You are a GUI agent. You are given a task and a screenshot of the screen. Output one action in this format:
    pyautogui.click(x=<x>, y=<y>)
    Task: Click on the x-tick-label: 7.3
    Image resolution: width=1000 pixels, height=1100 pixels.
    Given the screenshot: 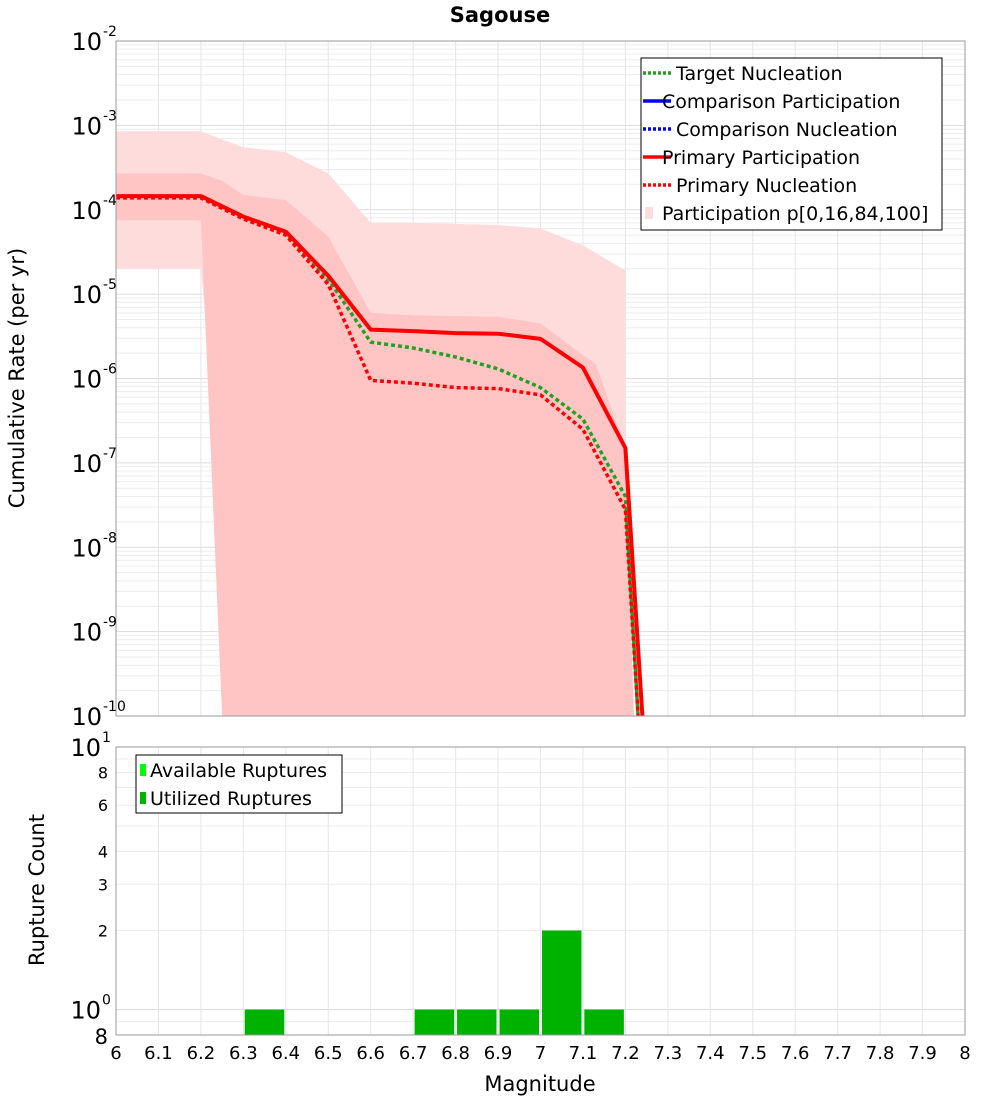 What is the action you would take?
    pyautogui.click(x=668, y=1053)
    